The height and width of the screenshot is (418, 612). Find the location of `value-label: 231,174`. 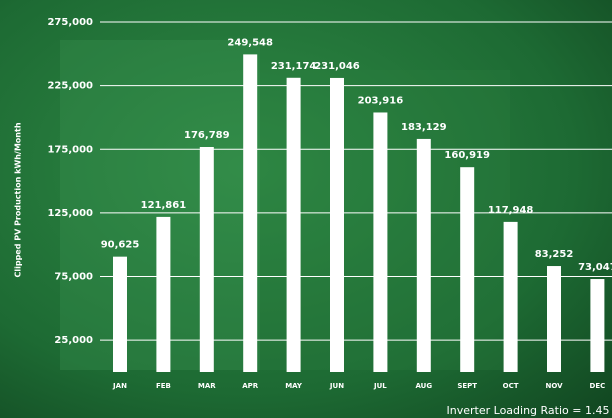

value-label: 231,174 is located at coordinates (294, 66).